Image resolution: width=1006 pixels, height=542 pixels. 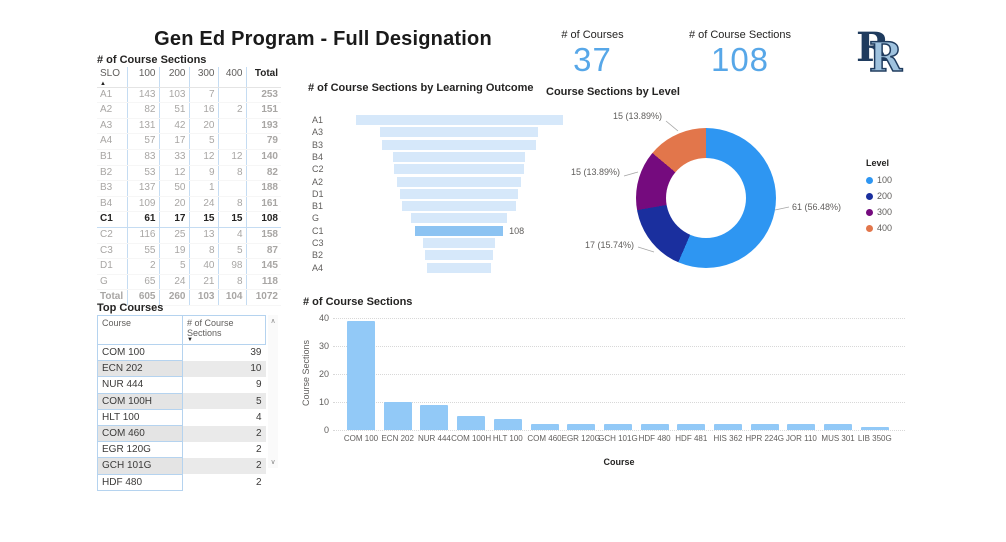 I want to click on value-cell: 193, so click(x=263, y=126).